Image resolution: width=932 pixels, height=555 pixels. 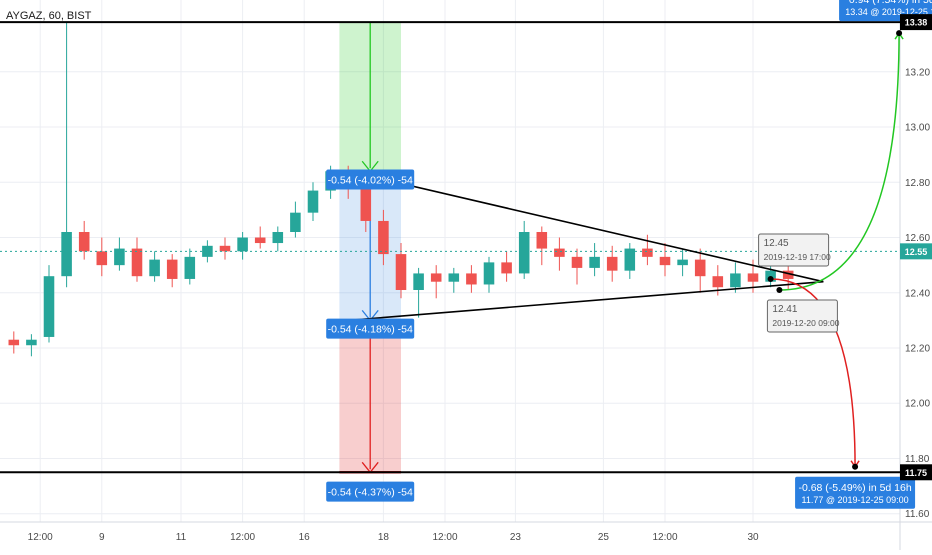 I want to click on triangle-lower-line, so click(x=586, y=301).